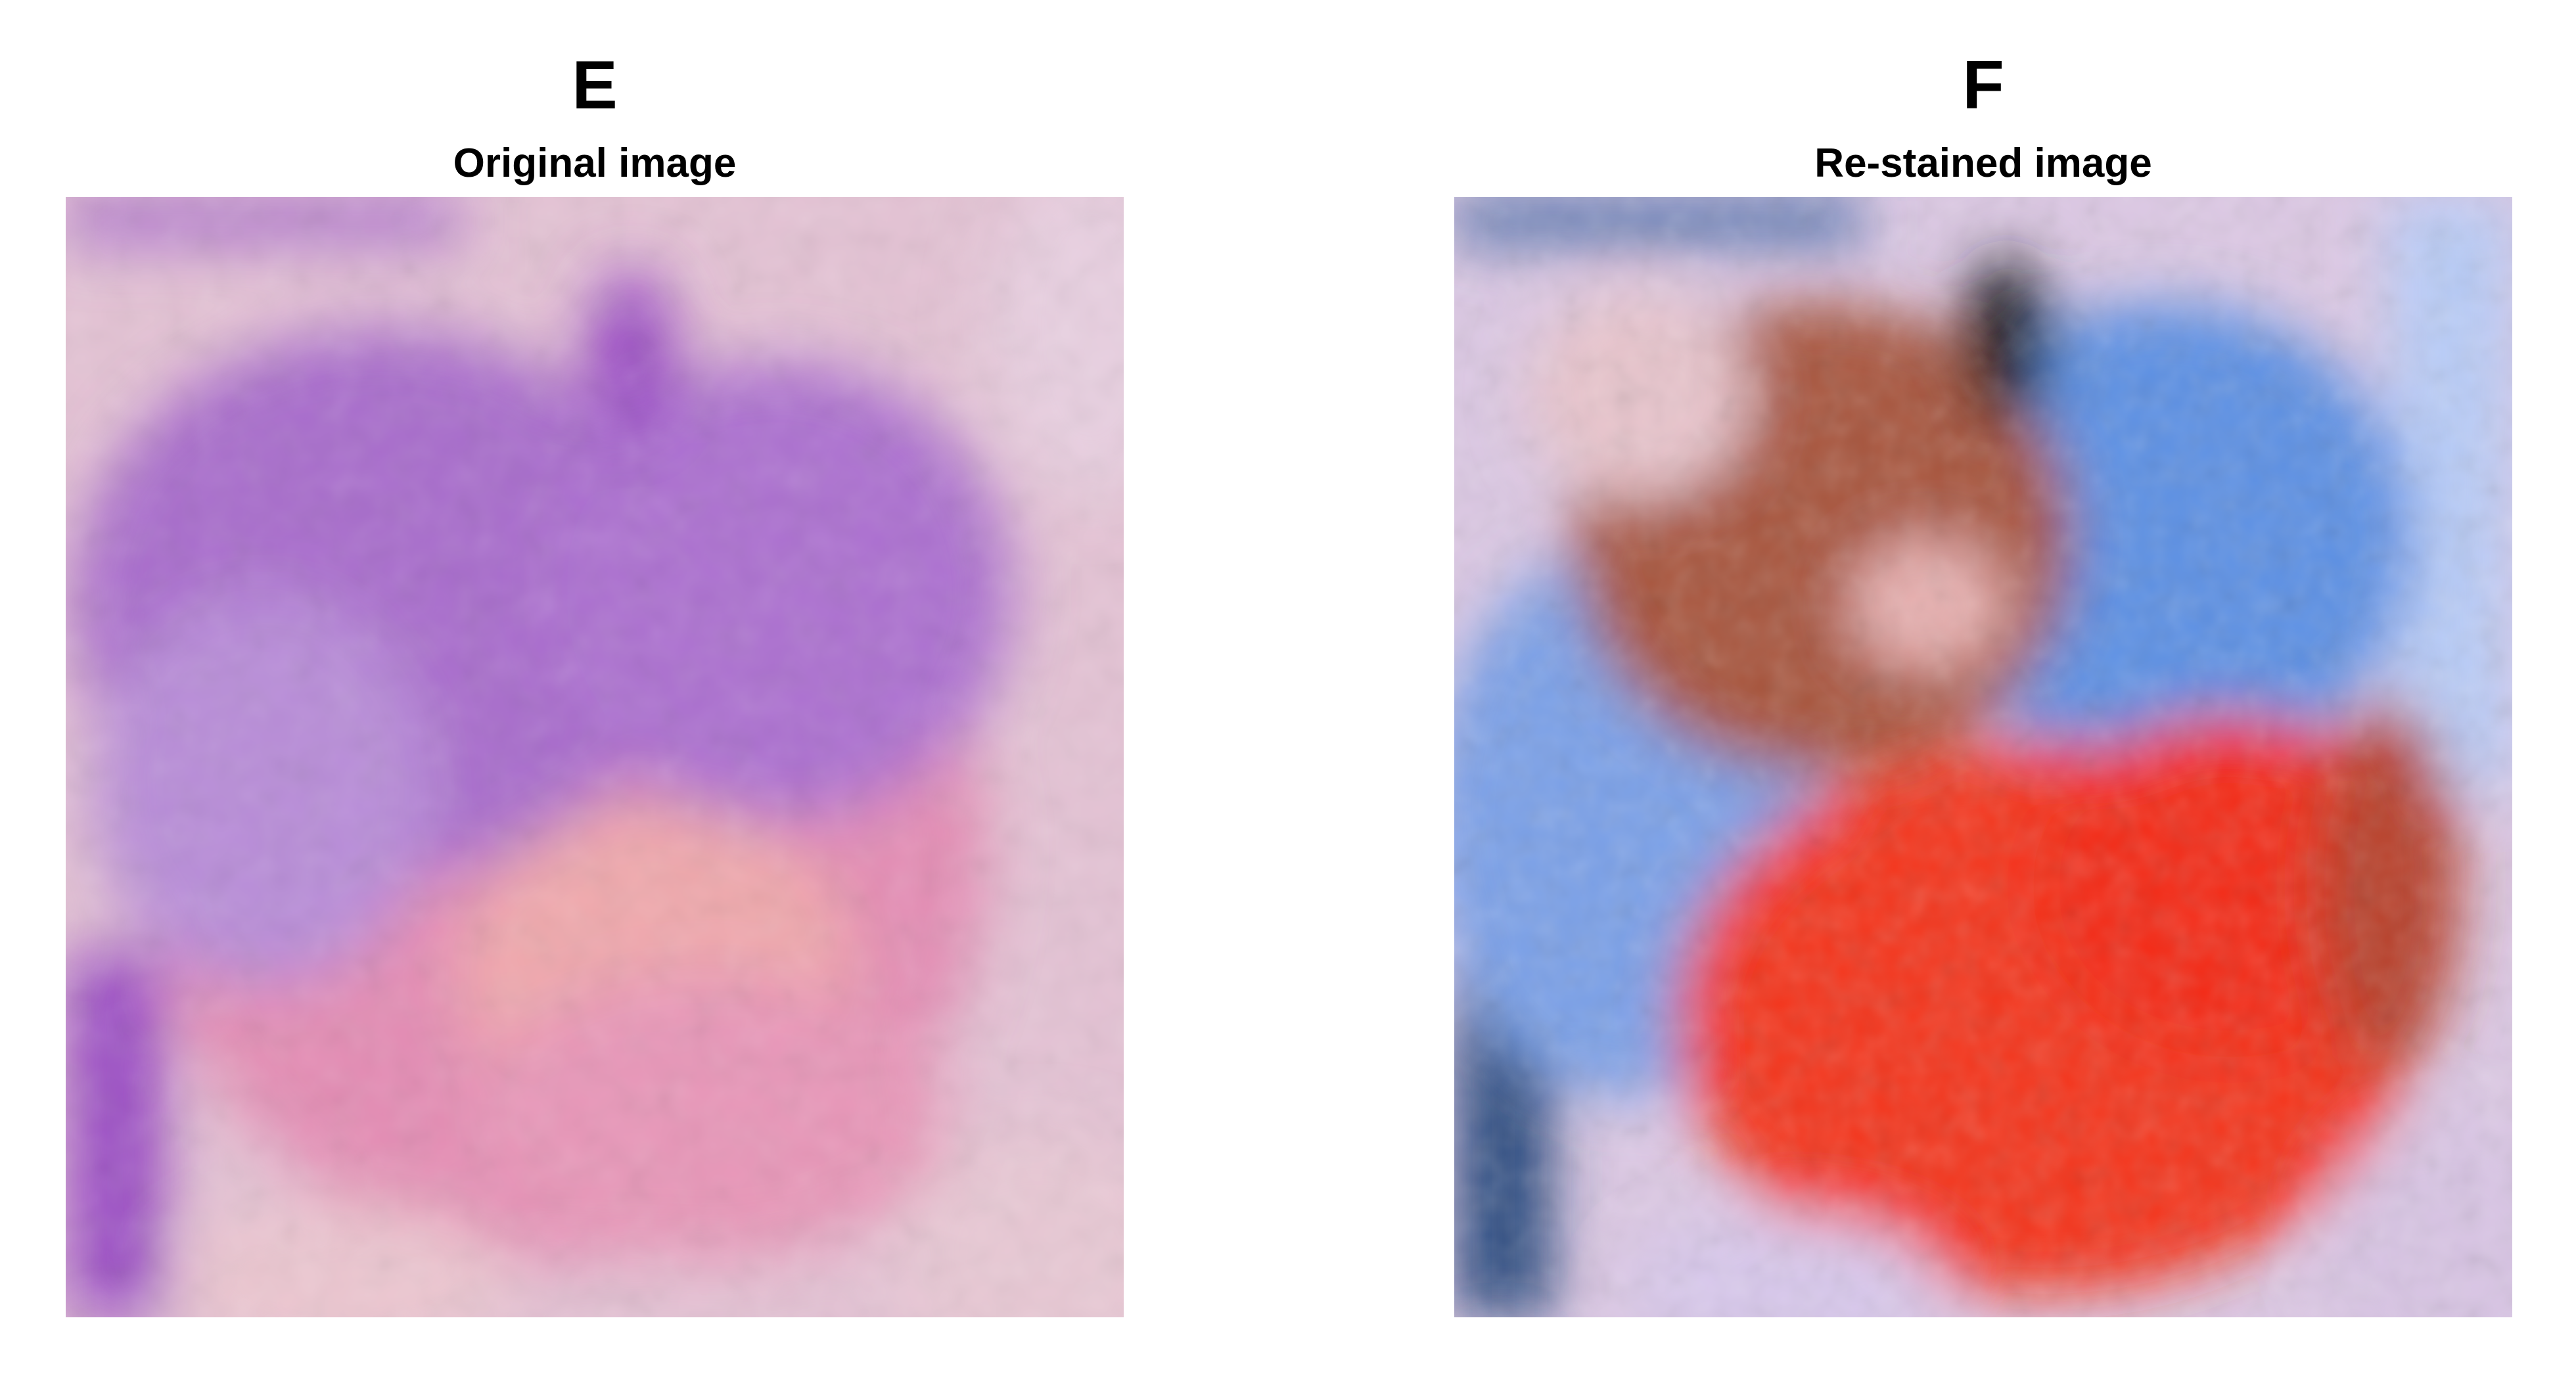  Describe the element at coordinates (1983, 163) in the screenshot. I see `panel-subtitle-restained: Re-stained image` at that location.